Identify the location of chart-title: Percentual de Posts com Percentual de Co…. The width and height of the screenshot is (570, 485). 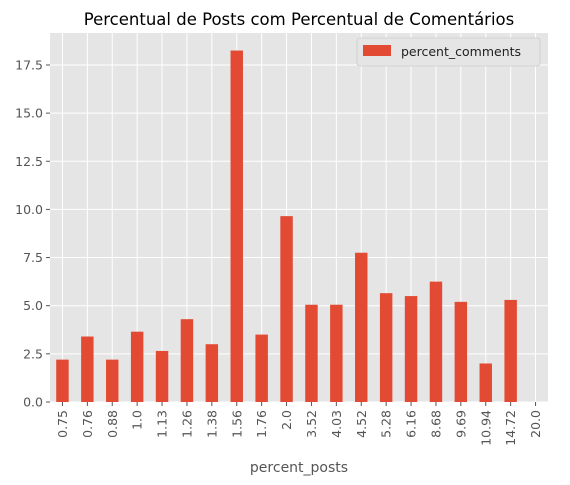
(299, 19).